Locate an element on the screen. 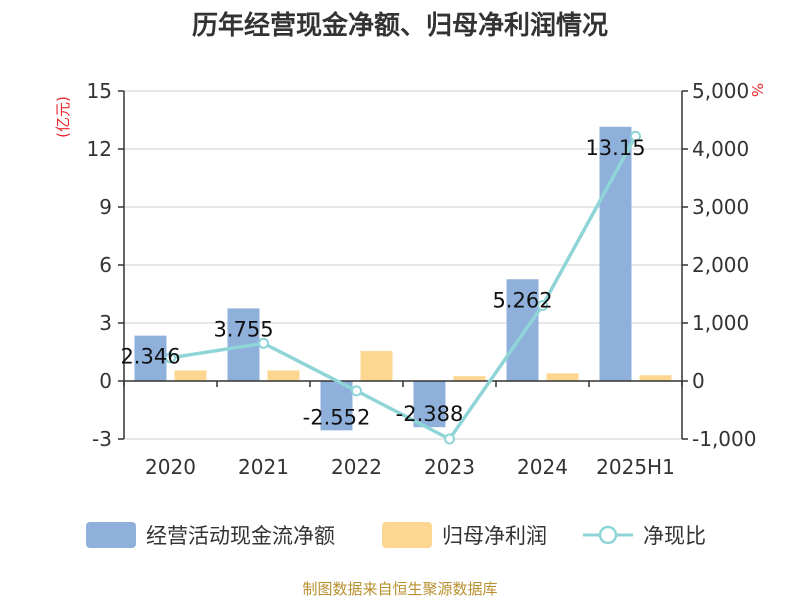 This screenshot has width=800, height=600. source-note: 制图数据来自恒生聚源数据库 is located at coordinates (399, 589).